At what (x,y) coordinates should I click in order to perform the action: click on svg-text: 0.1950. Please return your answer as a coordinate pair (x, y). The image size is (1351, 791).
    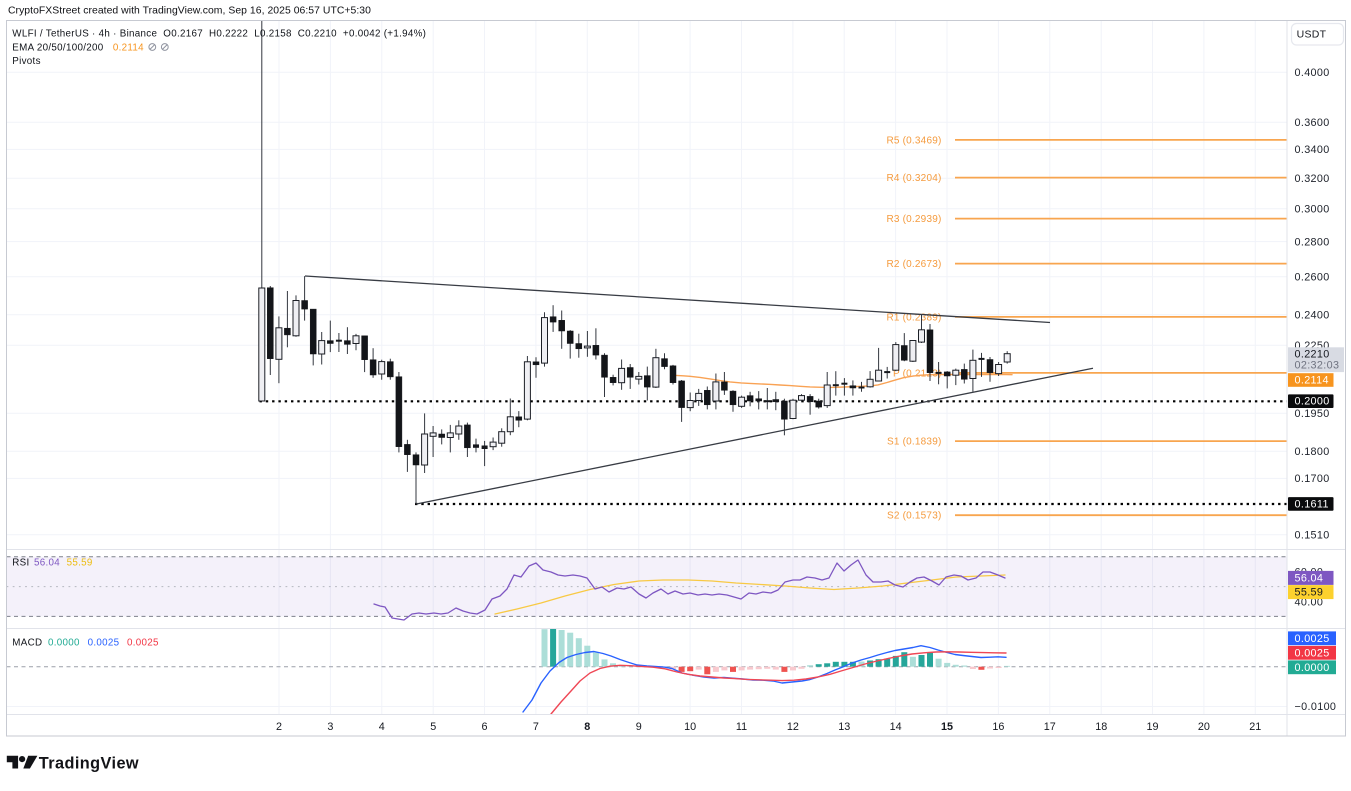
    Looking at the image, I should click on (1312, 414).